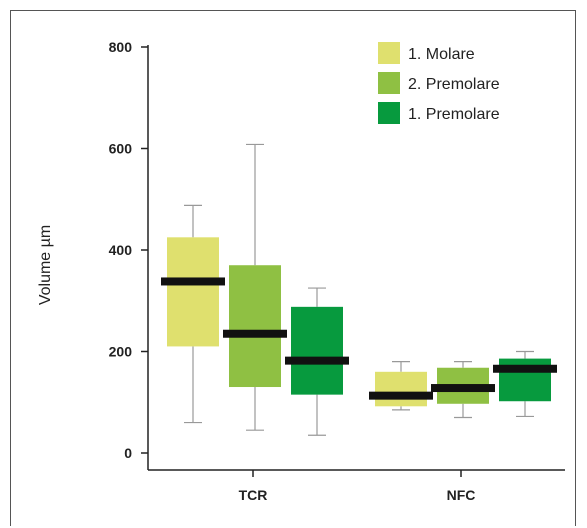  Describe the element at coordinates (356, 486) in the screenshot. I see `x-axis: TCR NFC` at that location.